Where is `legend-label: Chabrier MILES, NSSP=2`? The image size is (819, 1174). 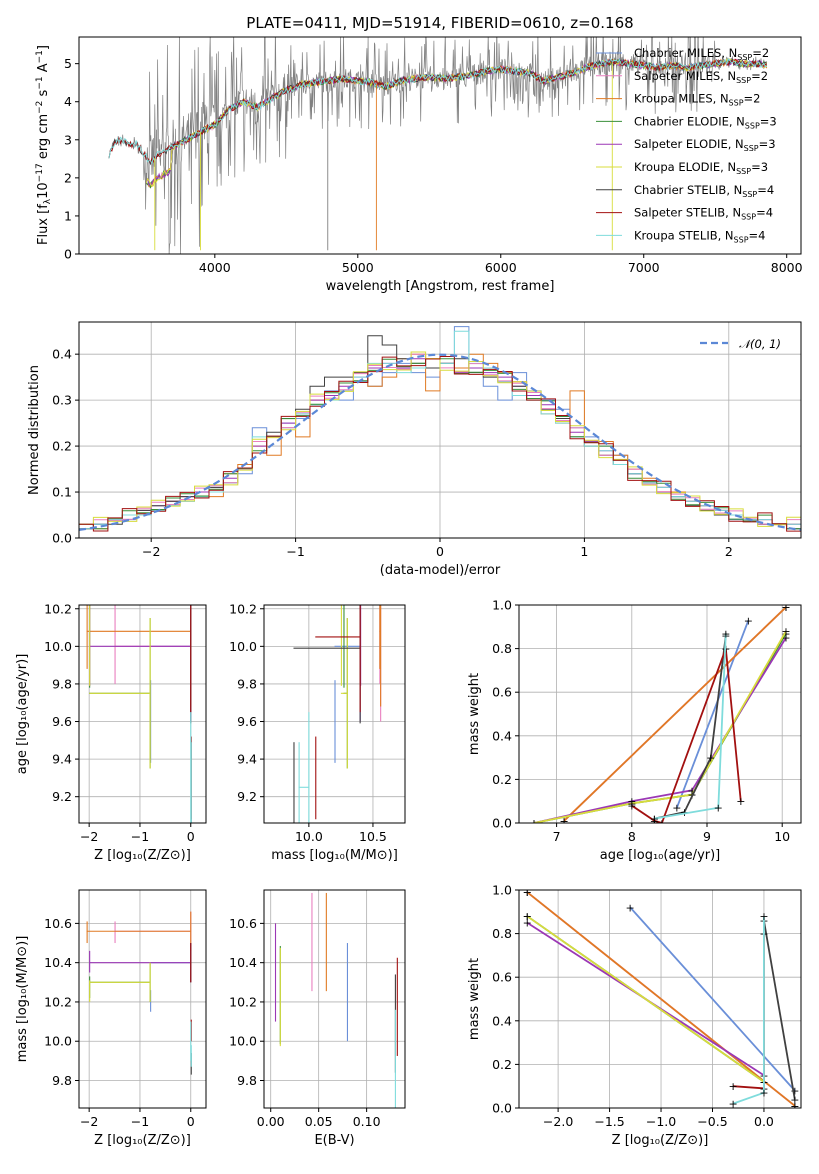 legend-label: Chabrier MILES, NSSP=2 is located at coordinates (701, 54).